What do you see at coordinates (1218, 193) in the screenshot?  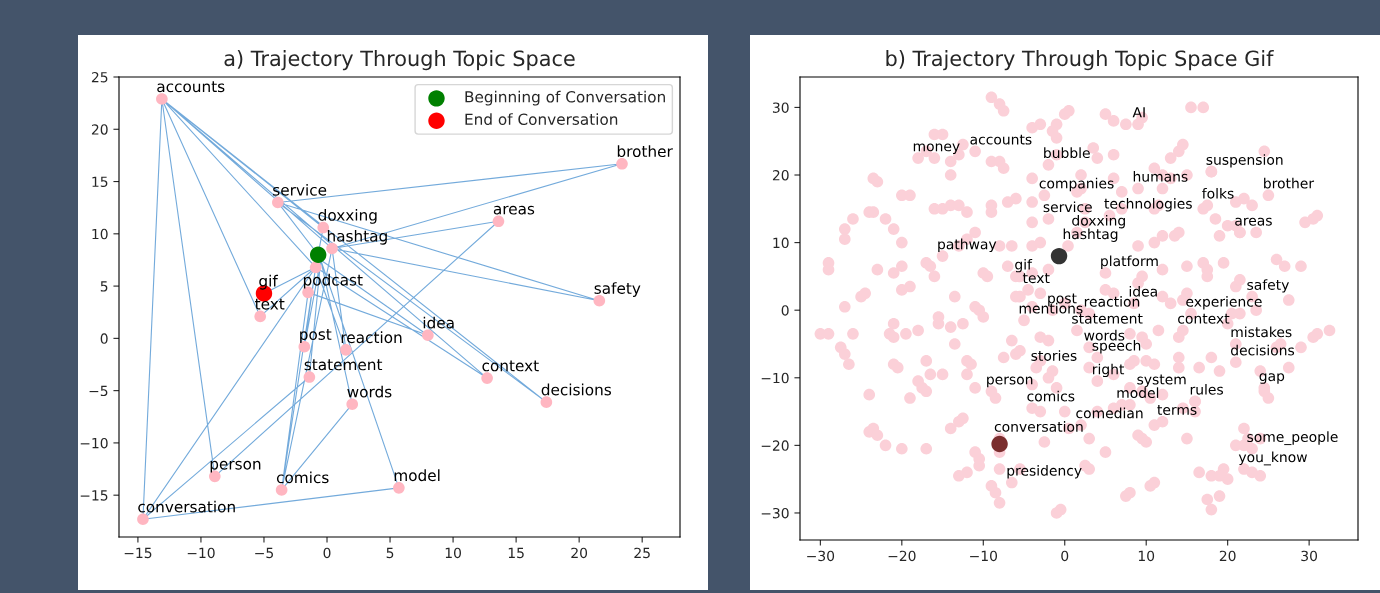 I see `annotation: folks` at bounding box center [1218, 193].